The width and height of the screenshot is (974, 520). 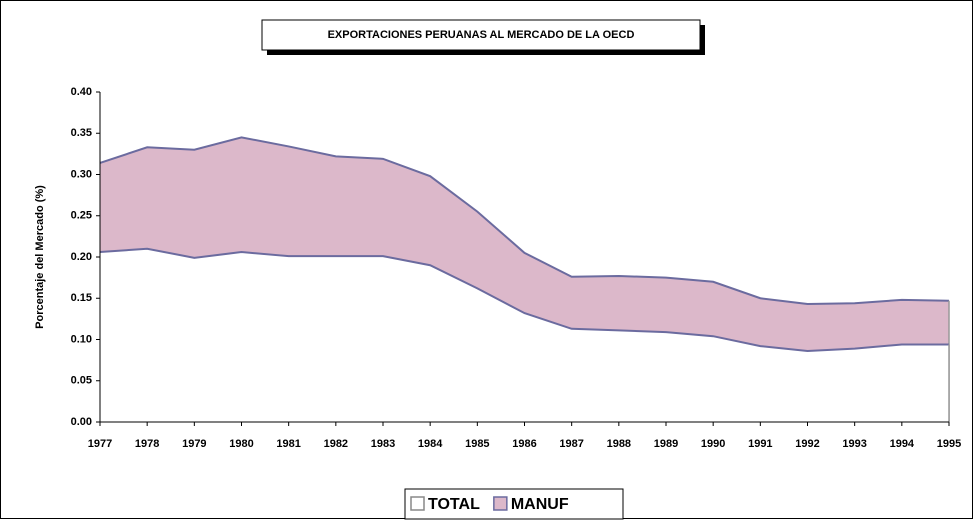 I want to click on legend-box, so click(x=514, y=504).